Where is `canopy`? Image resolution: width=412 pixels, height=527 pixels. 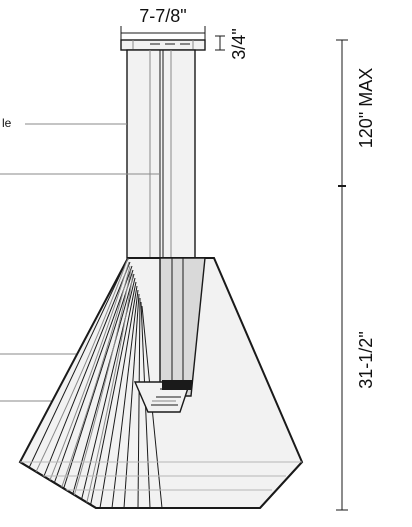
canopy is located at coordinates (163, 45).